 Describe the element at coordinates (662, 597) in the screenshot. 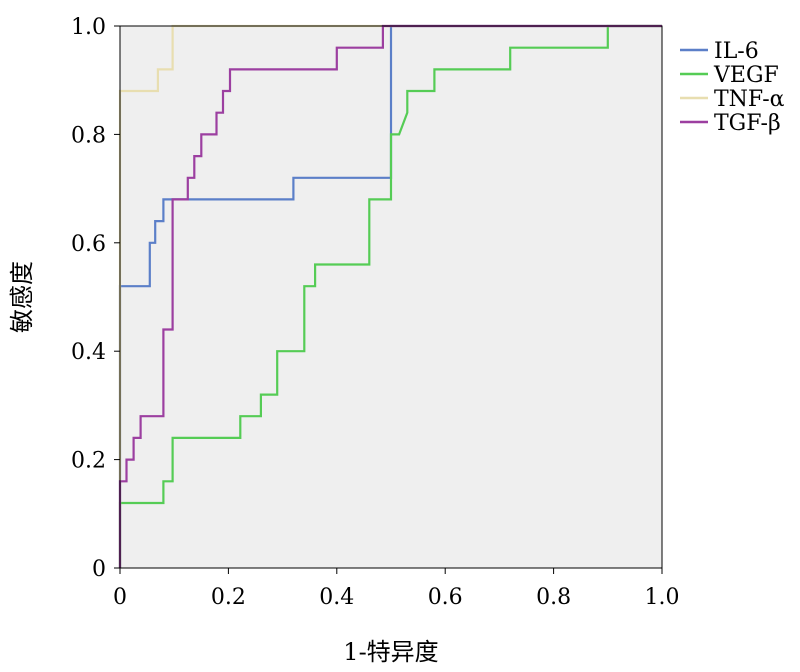

I see `x-tick-label: 1.0` at that location.